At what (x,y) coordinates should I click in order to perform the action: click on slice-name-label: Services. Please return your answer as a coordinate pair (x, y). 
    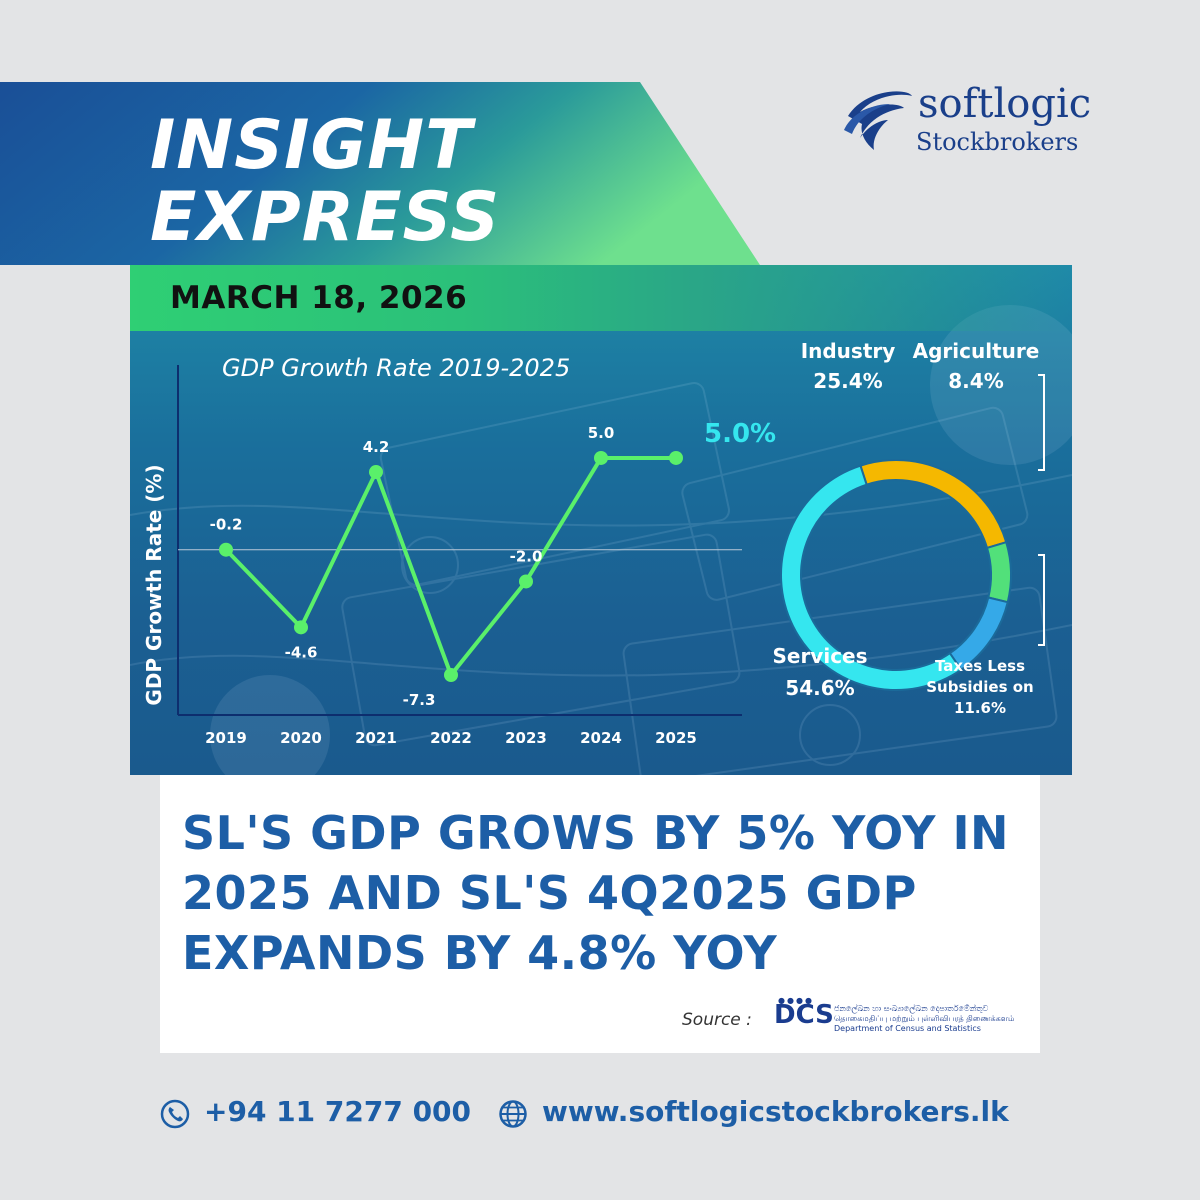
    Looking at the image, I should click on (819, 656).